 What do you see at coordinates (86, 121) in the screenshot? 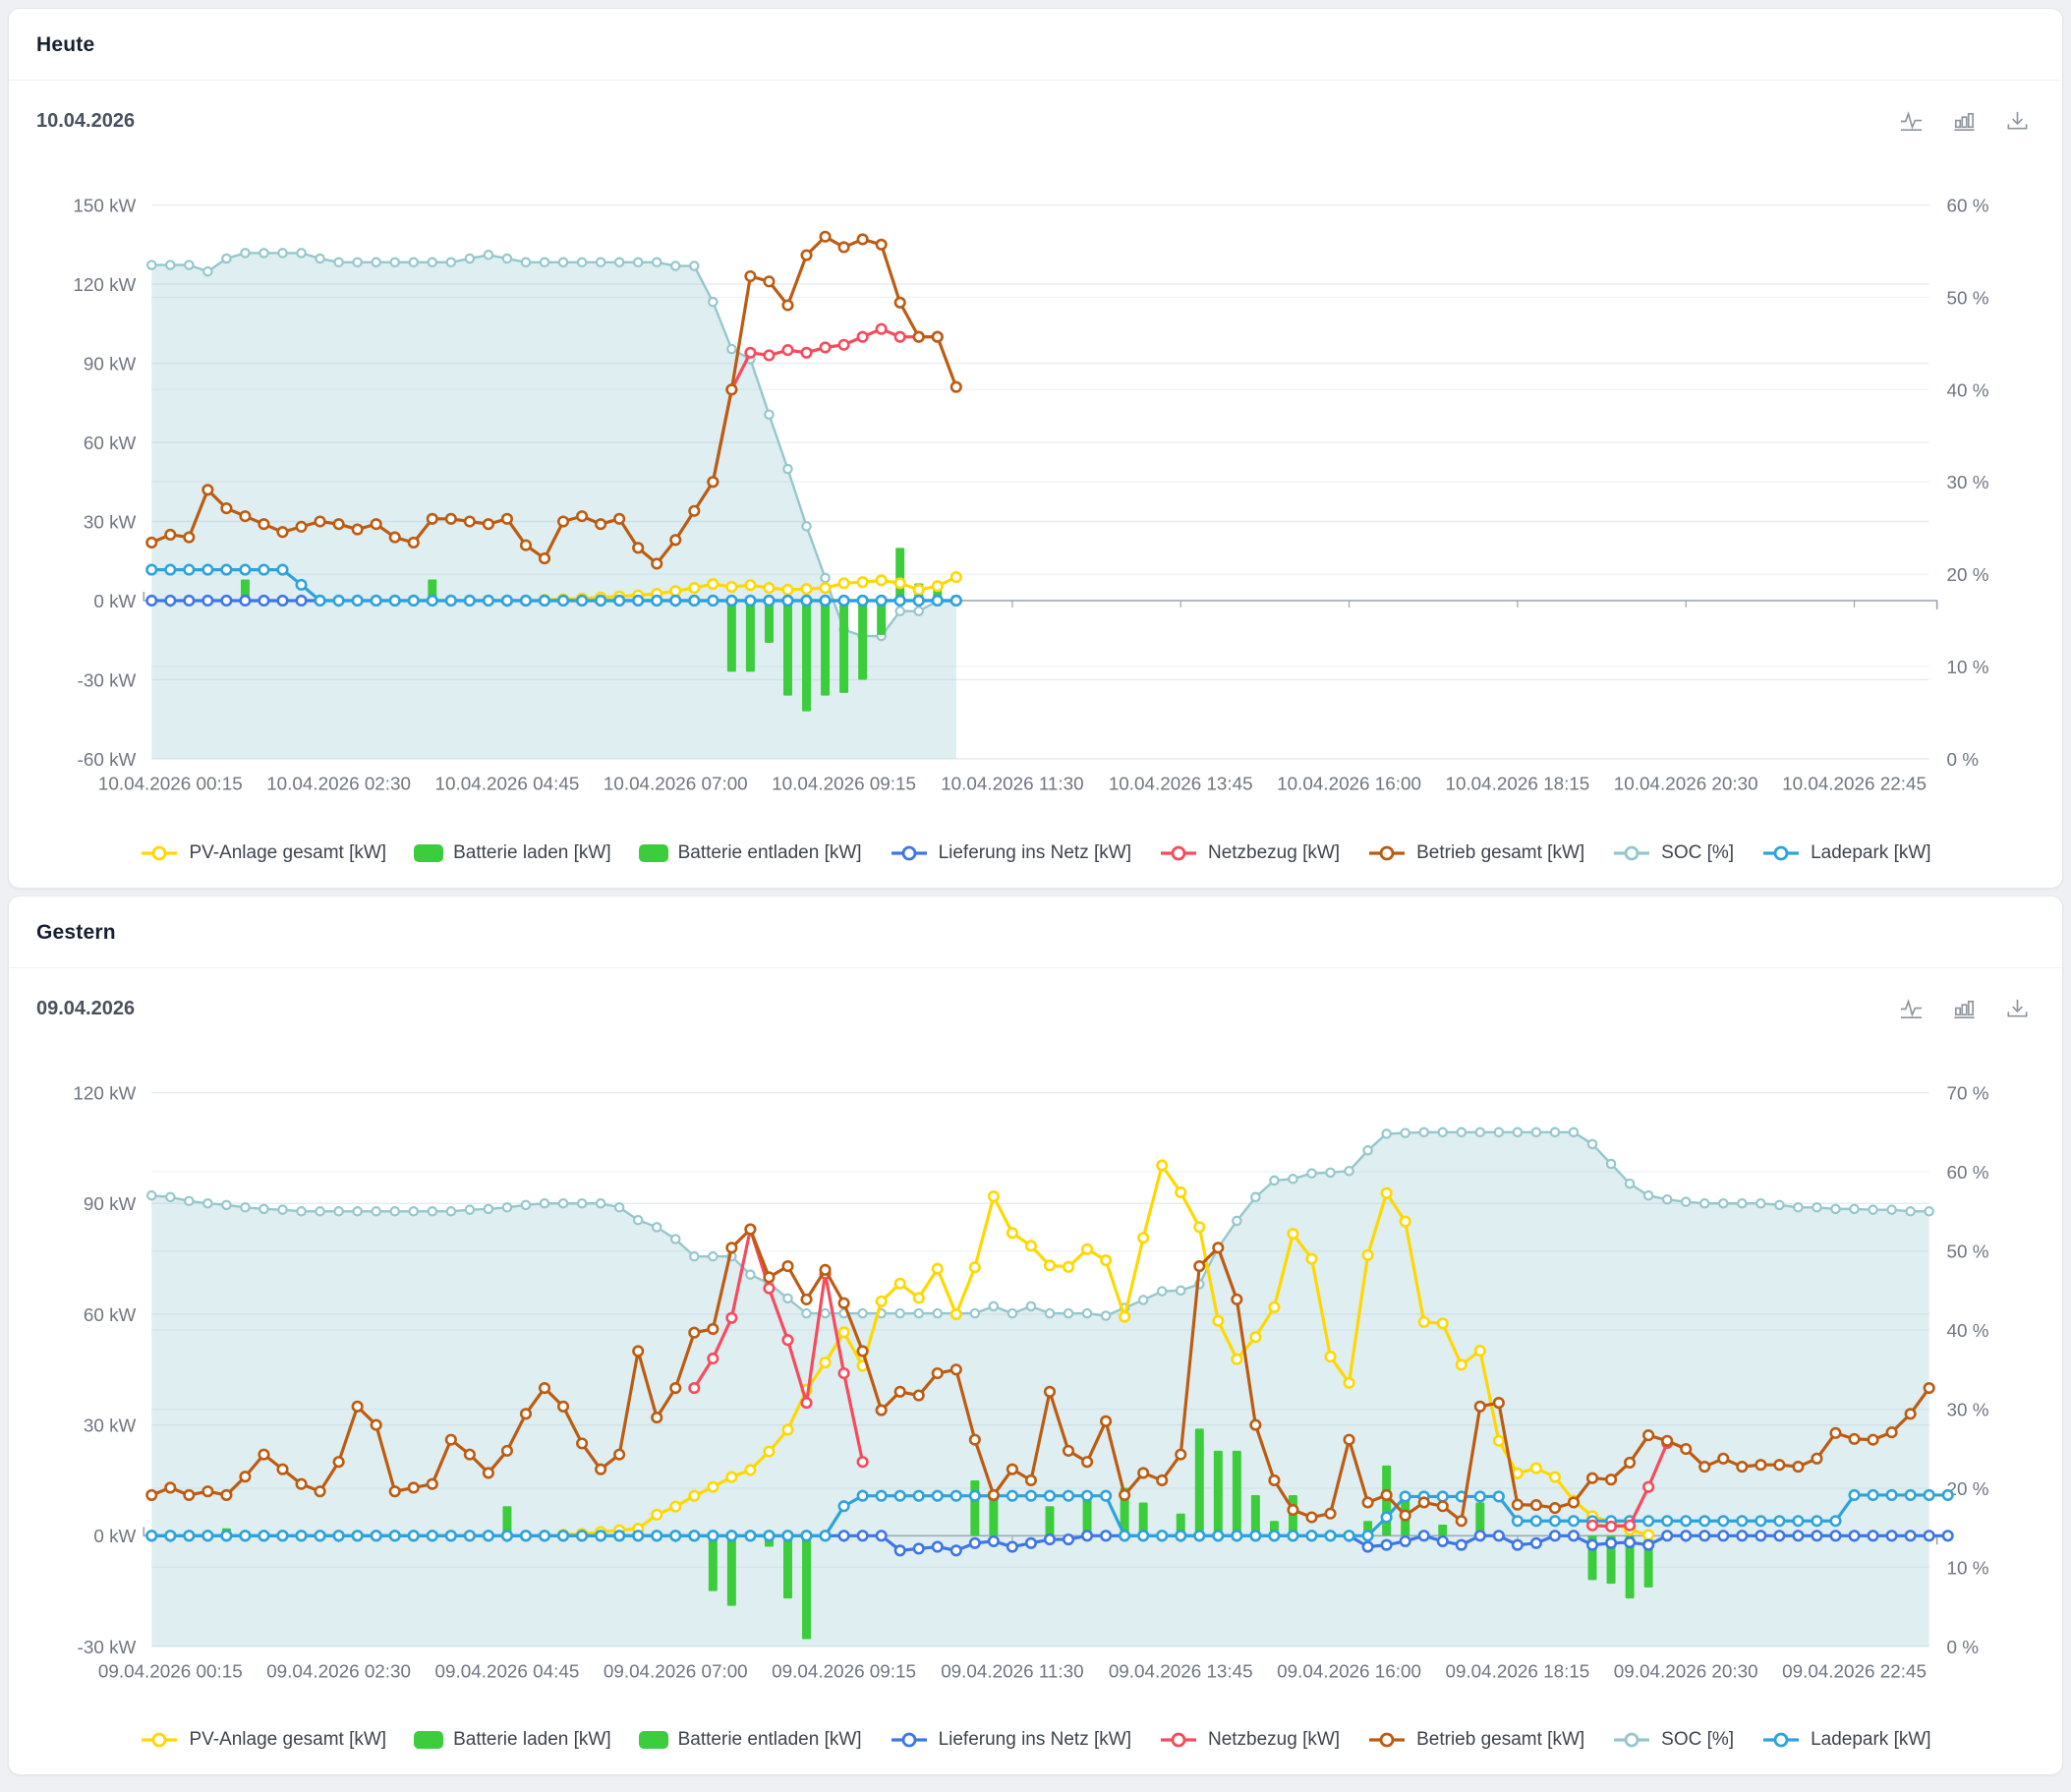
I see `chart-date: 10.04.2026` at bounding box center [86, 121].